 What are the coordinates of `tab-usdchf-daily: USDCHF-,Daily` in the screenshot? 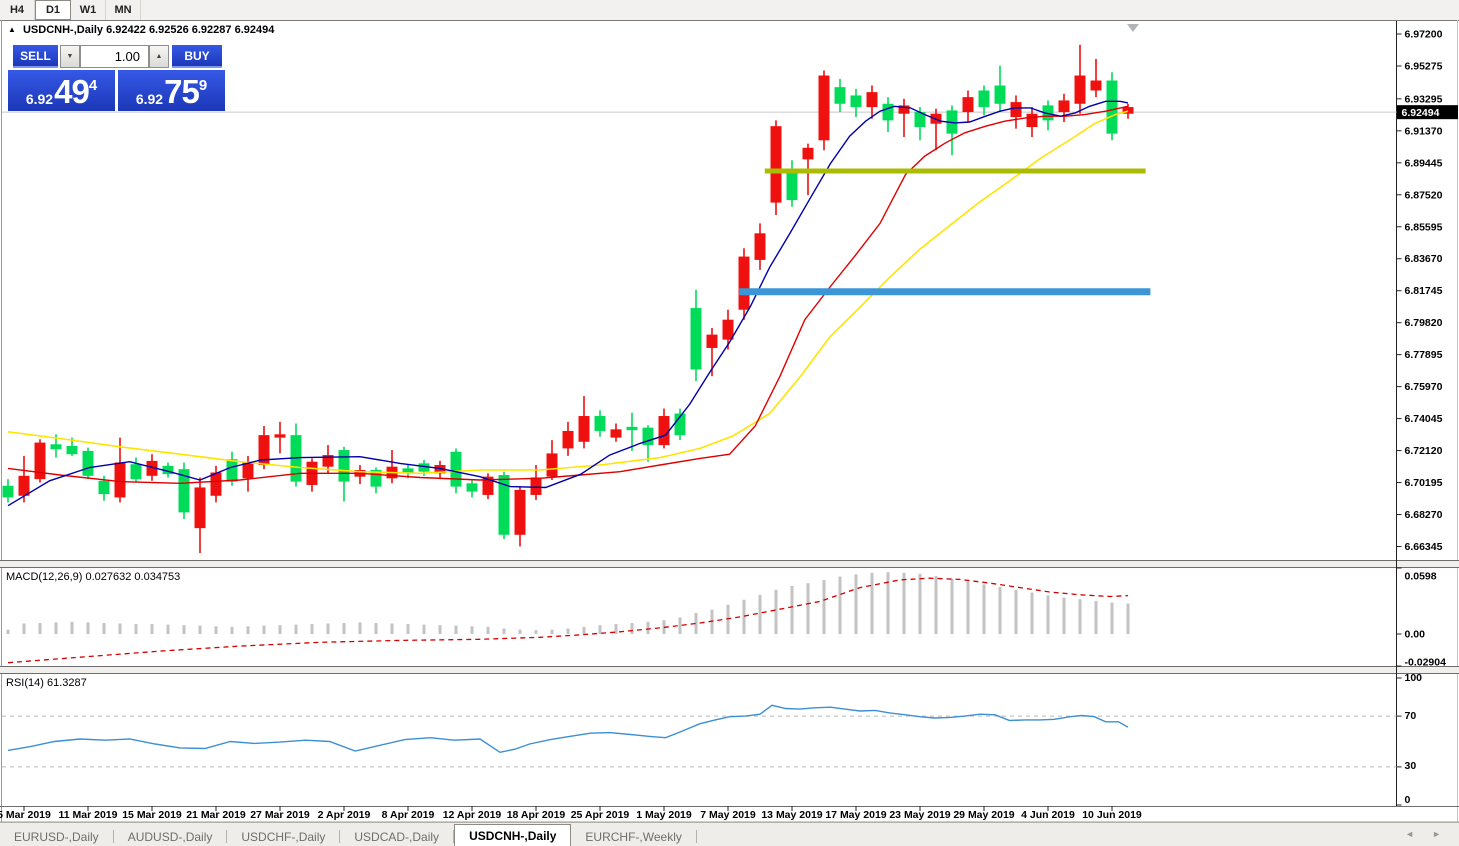 It's located at (283, 836).